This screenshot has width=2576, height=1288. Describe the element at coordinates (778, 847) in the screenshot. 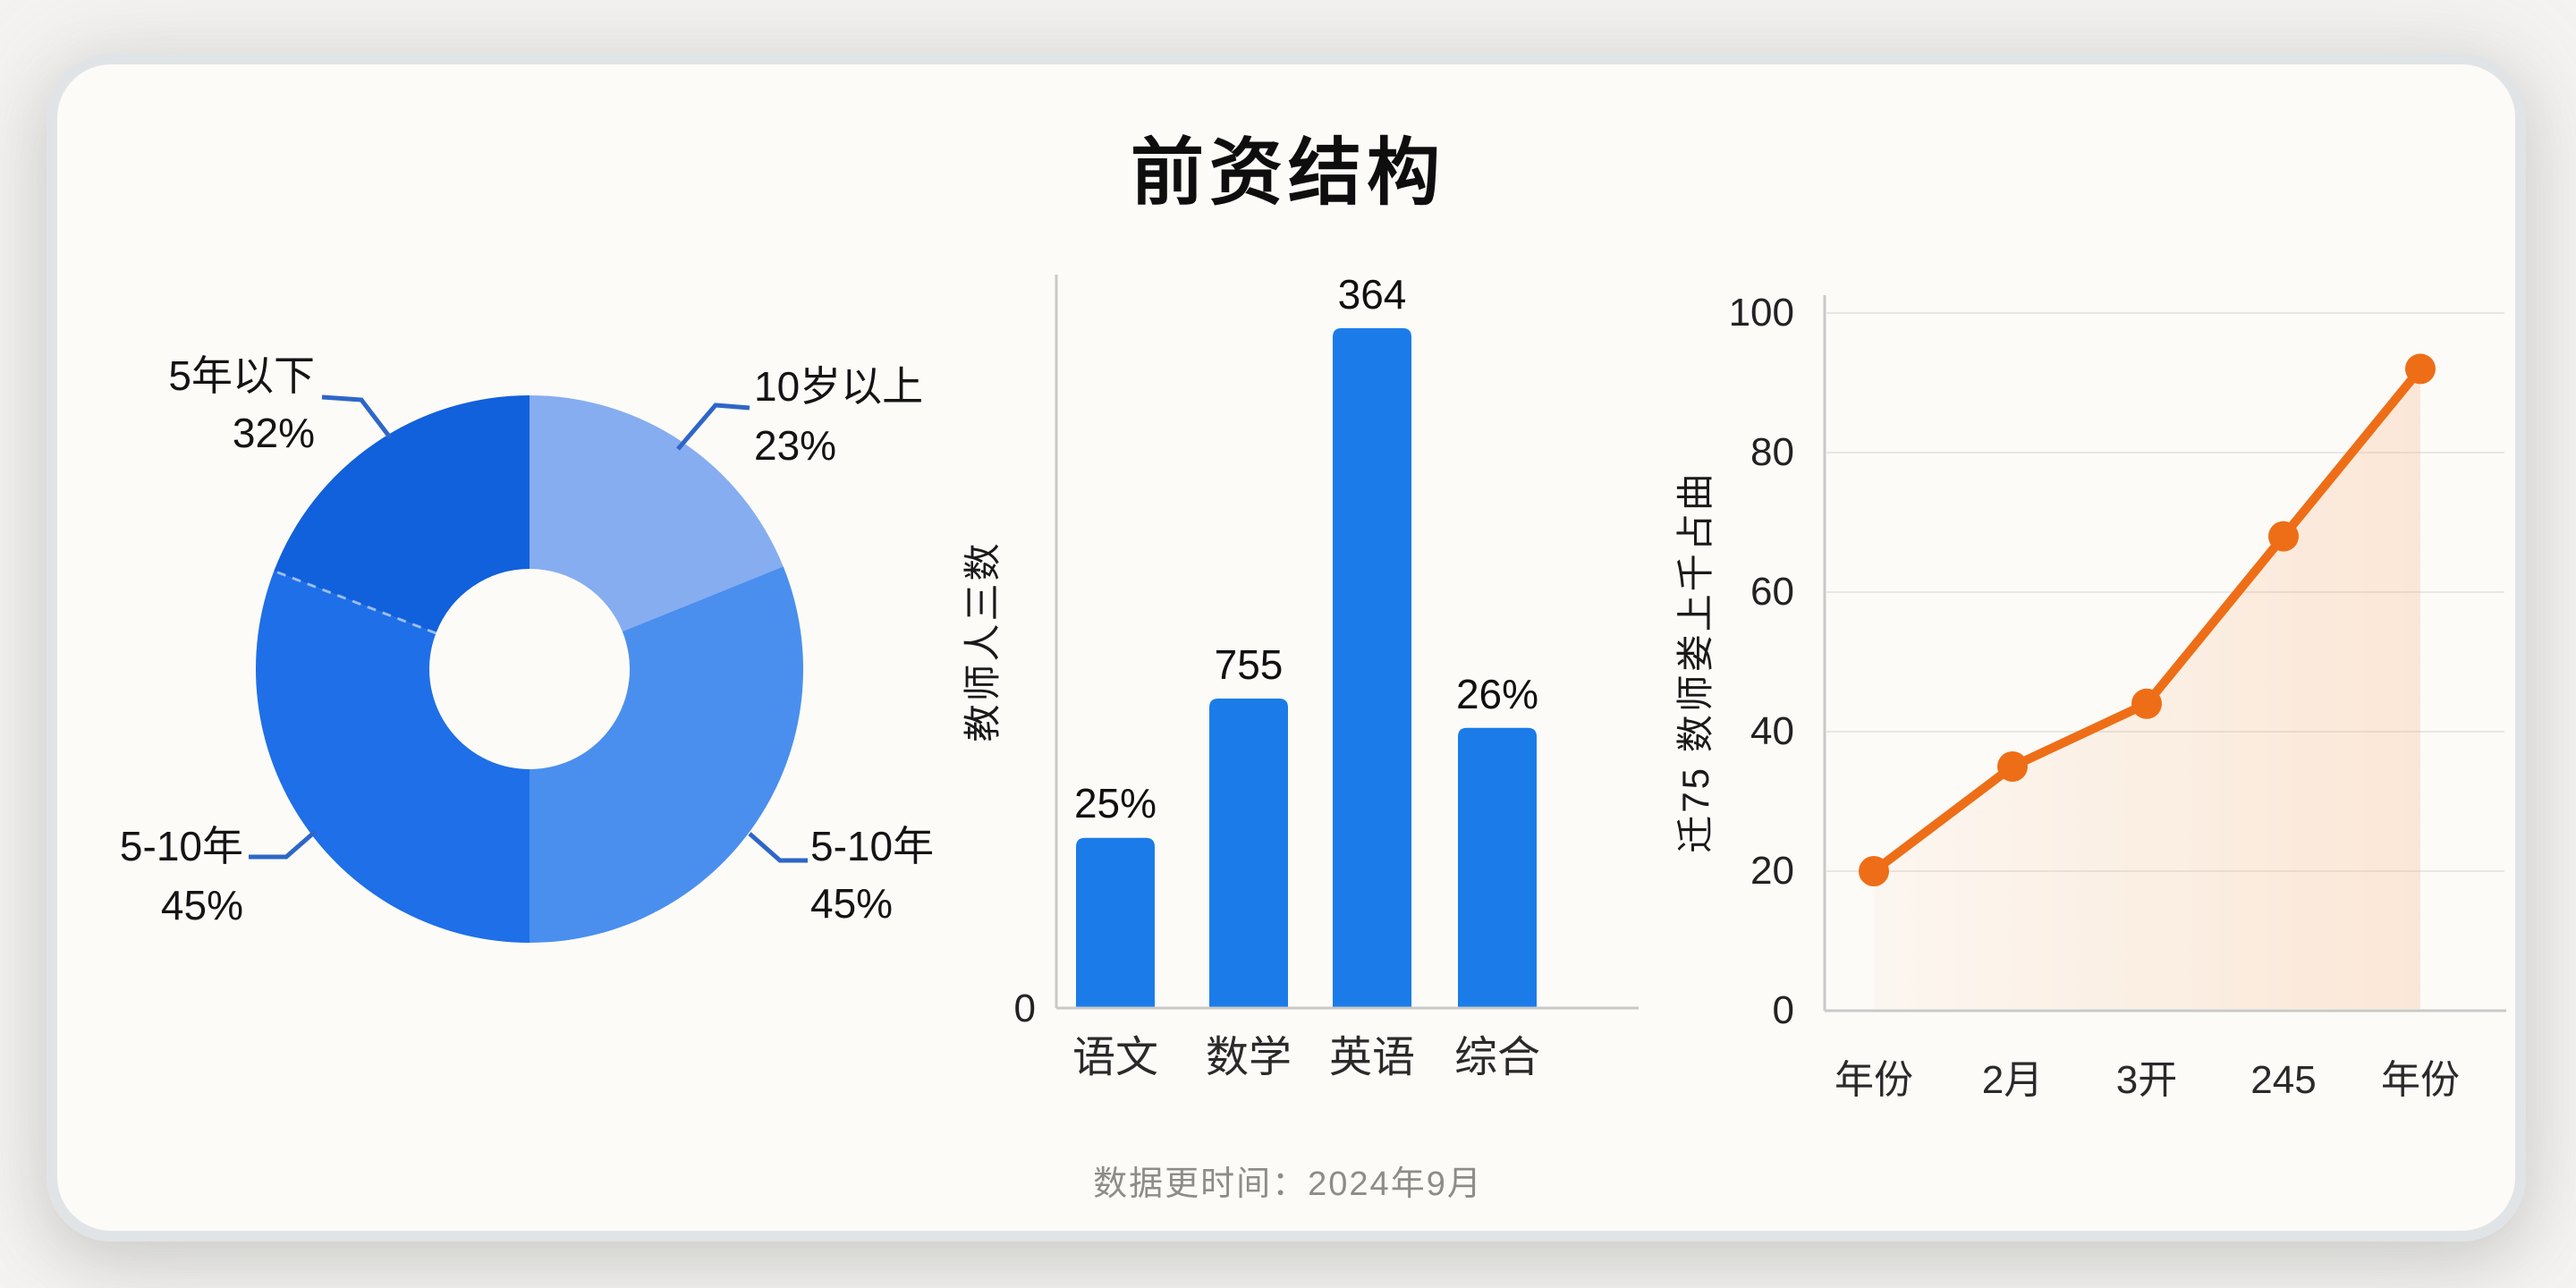

I see `pie-leader-line-bottom-right` at that location.